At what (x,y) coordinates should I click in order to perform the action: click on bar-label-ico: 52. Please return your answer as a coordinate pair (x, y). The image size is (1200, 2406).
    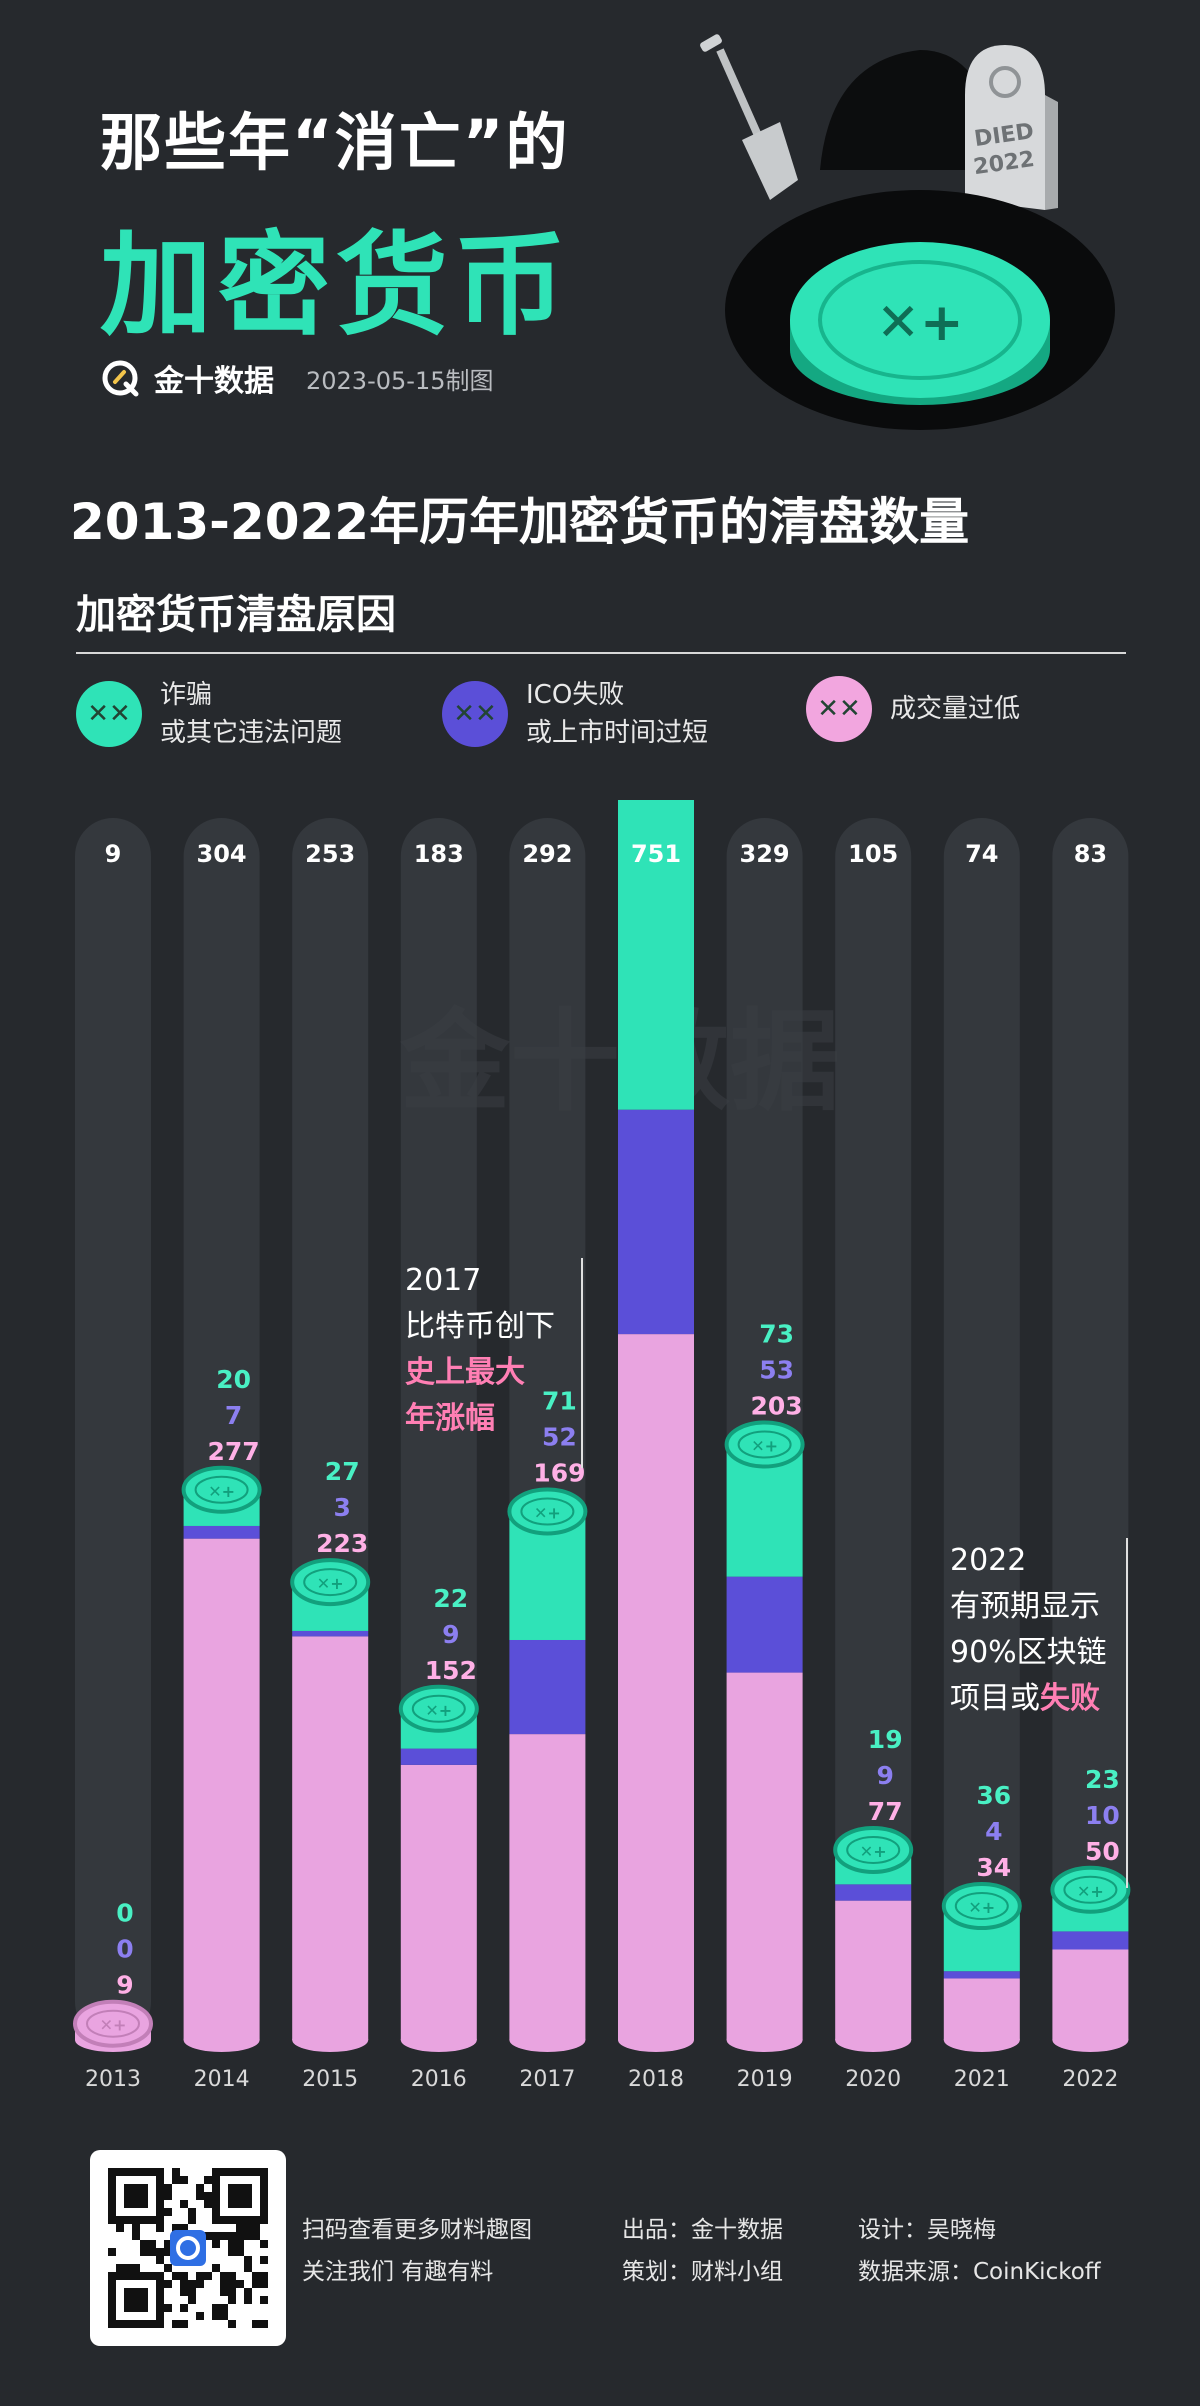
    Looking at the image, I should click on (559, 1436).